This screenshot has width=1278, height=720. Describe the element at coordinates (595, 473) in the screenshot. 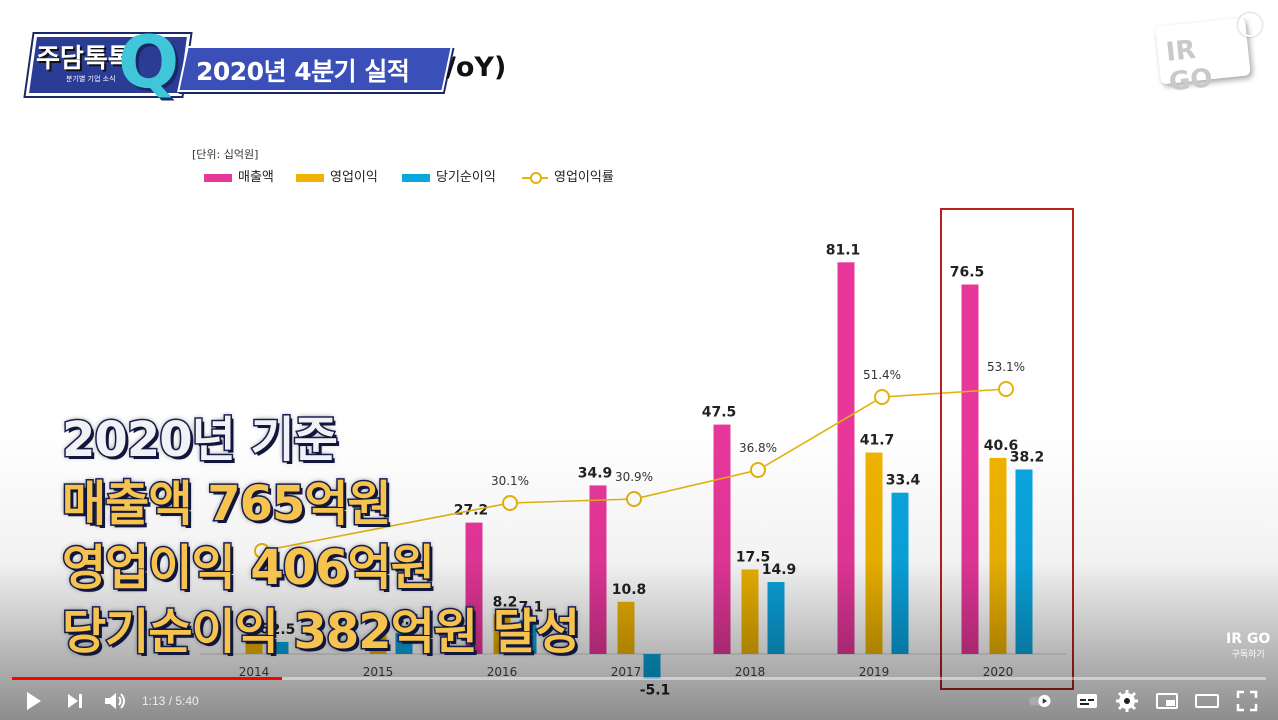

I see `data-label-0-2017: 34.9` at that location.